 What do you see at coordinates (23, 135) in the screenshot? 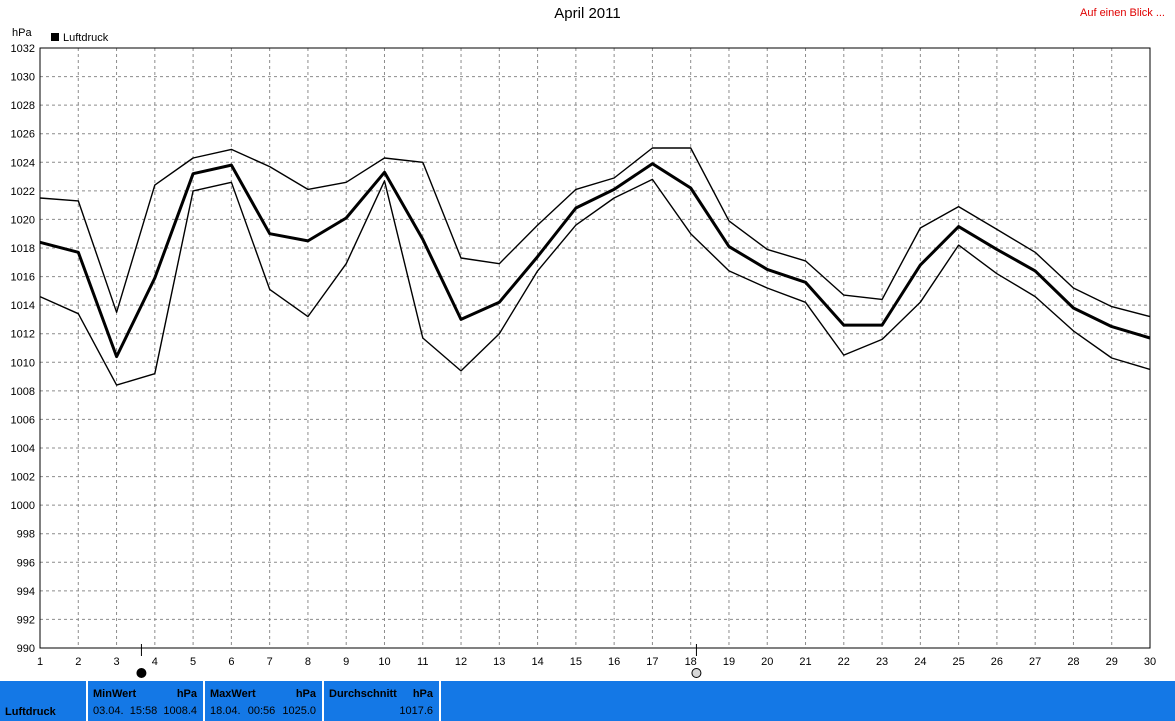
I see `y-tick-label: 1026` at bounding box center [23, 135].